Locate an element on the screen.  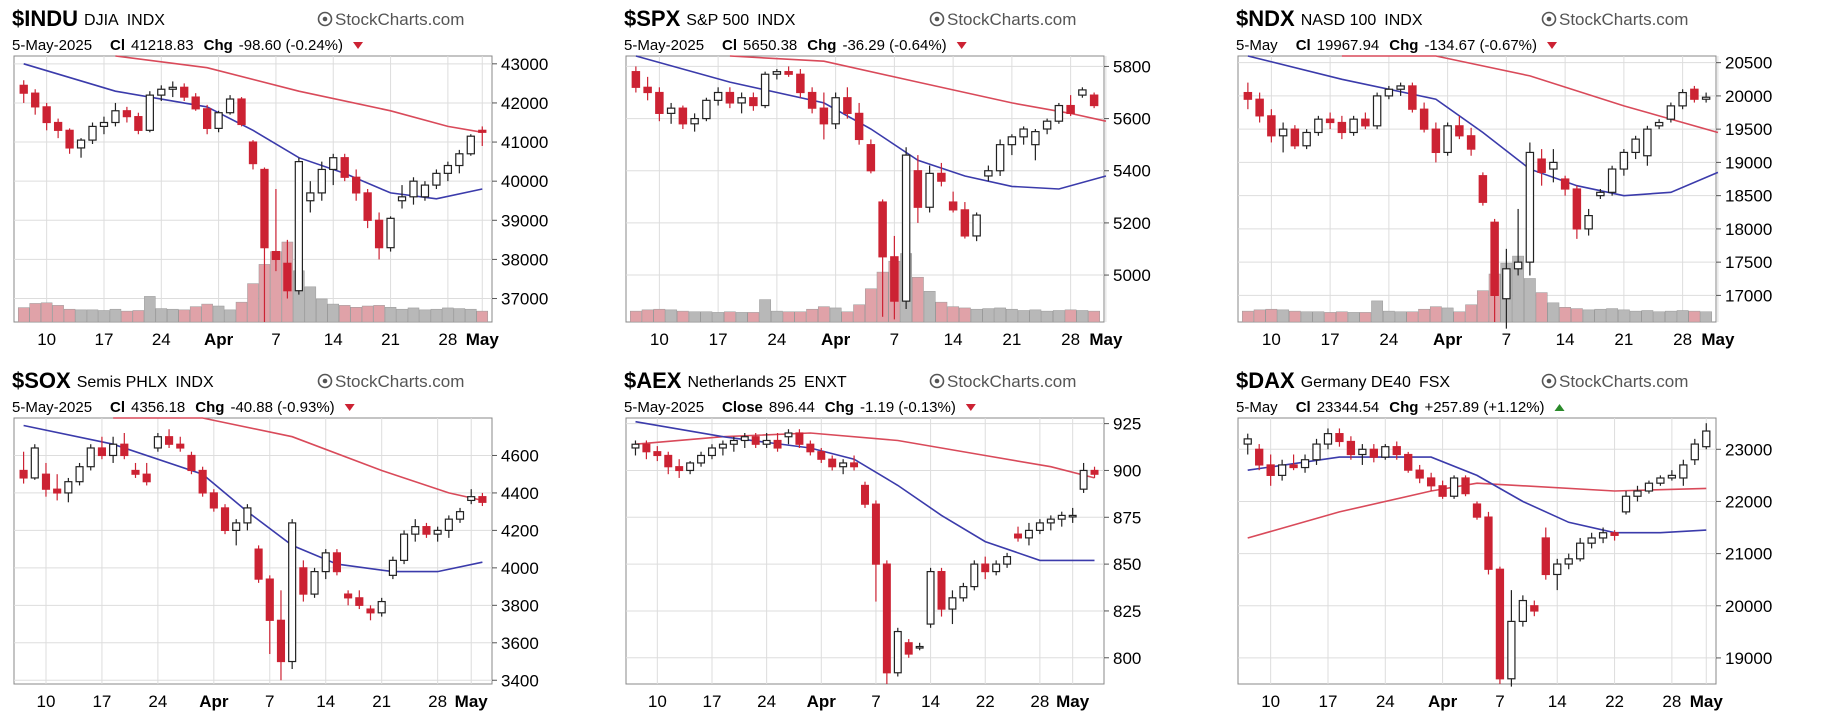
x-tick-label: 24 is located at coordinates (161, 339).